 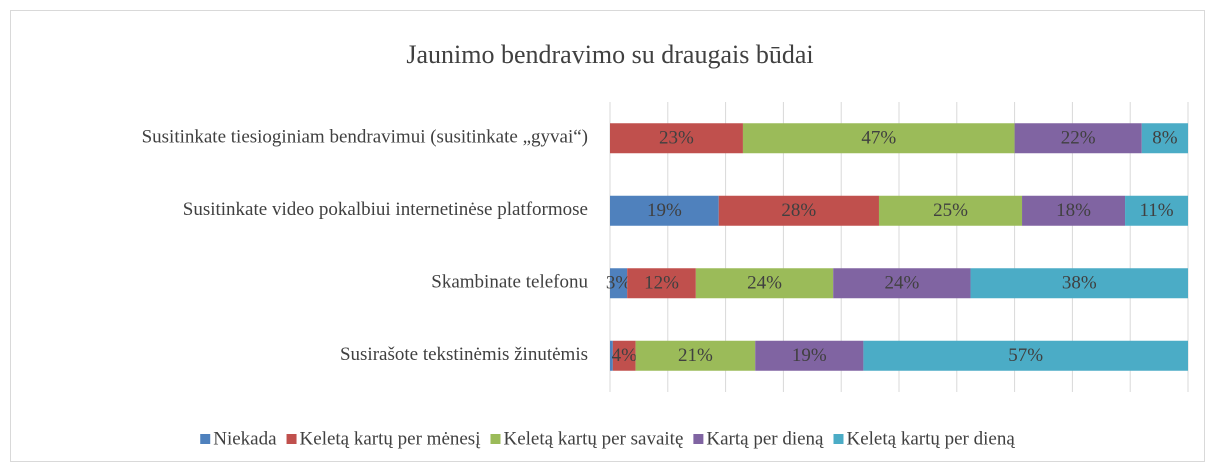 What do you see at coordinates (593, 438) in the screenshot?
I see `legend-label: Keletą kartų per savaitę` at bounding box center [593, 438].